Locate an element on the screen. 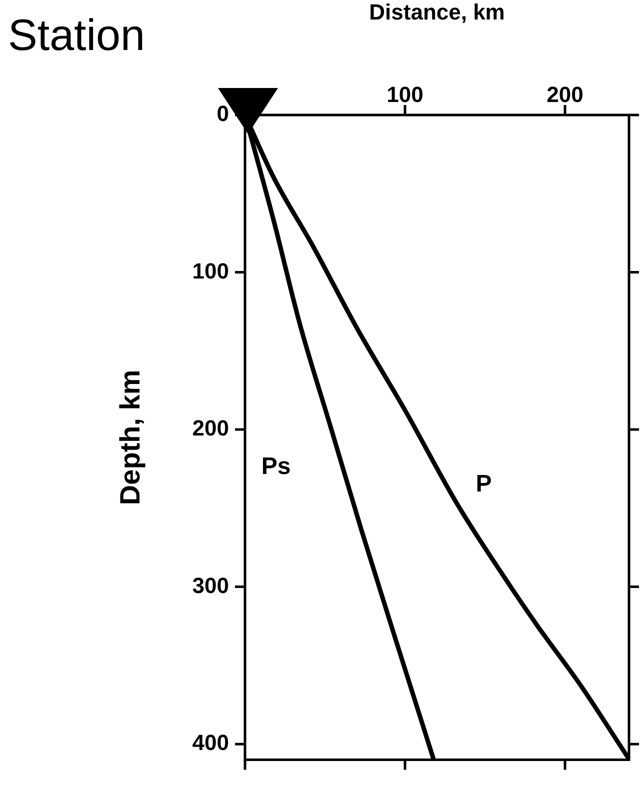 The image size is (643, 789). y-tick-label: 400 is located at coordinates (210, 743).